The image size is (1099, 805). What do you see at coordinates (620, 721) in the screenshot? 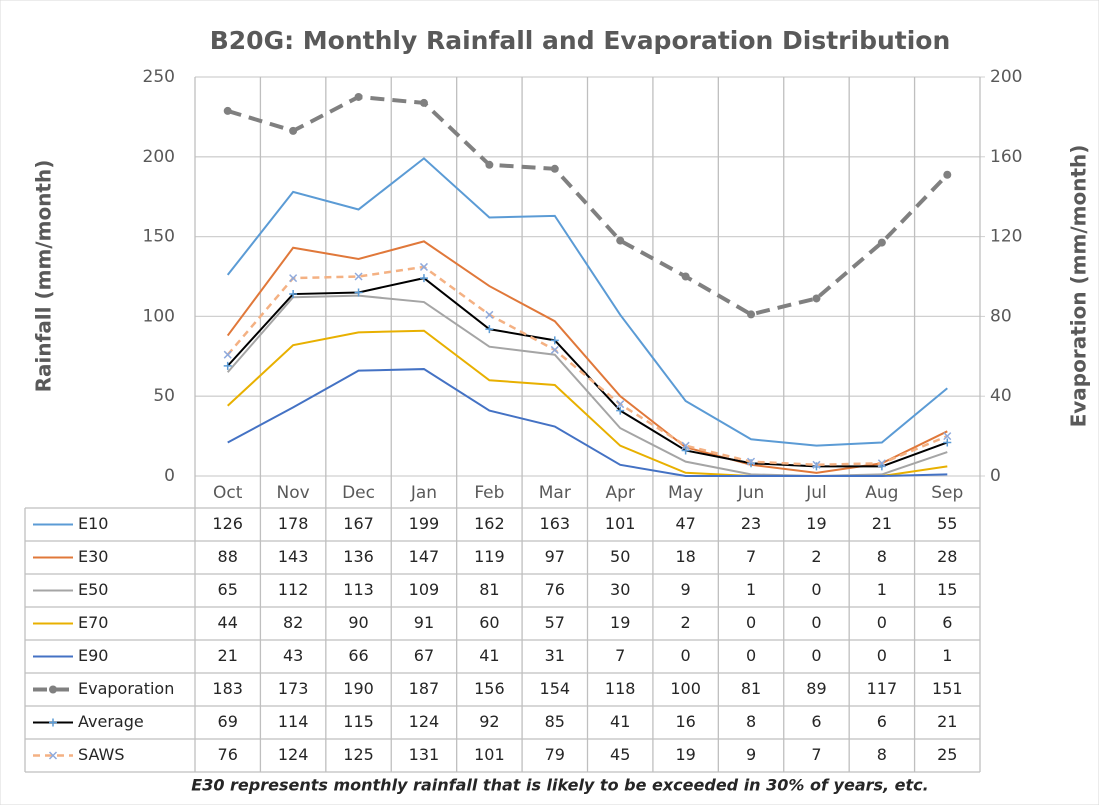
I see `table-cell: 41` at bounding box center [620, 721].